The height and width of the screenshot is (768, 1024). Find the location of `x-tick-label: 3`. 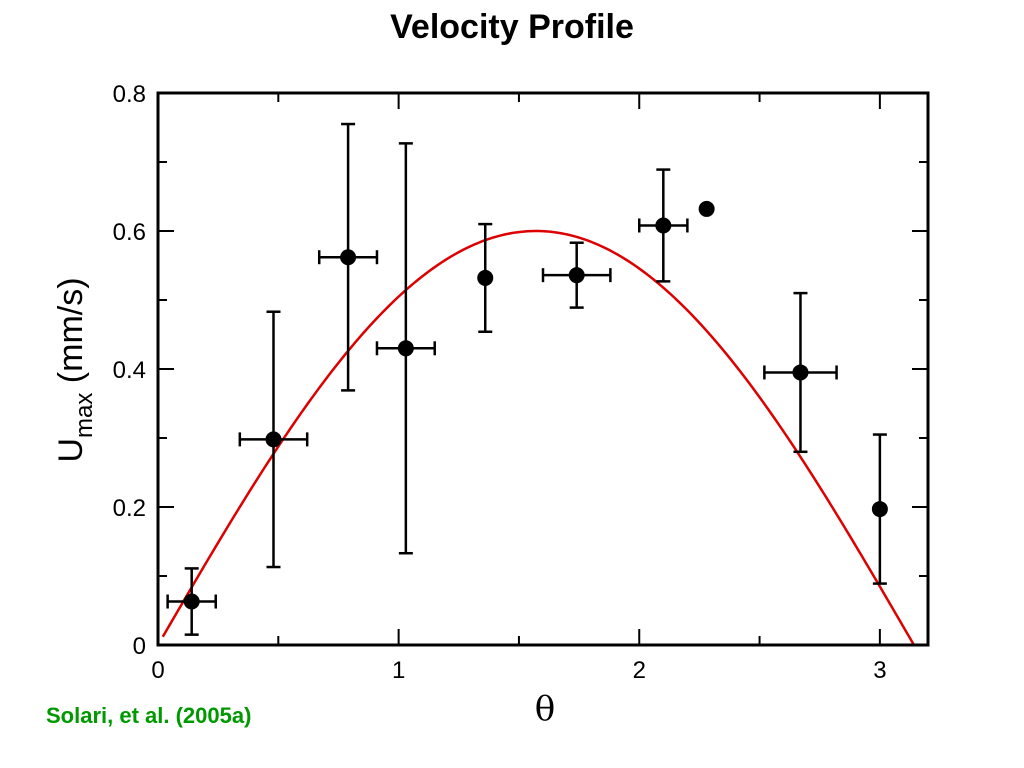

x-tick-label: 3 is located at coordinates (879, 670).